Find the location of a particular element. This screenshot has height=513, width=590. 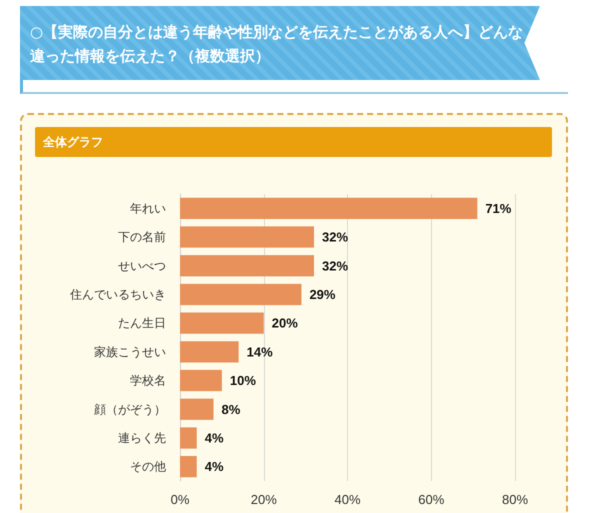

y-tick-label: 顔（がぞう） is located at coordinates (130, 409).